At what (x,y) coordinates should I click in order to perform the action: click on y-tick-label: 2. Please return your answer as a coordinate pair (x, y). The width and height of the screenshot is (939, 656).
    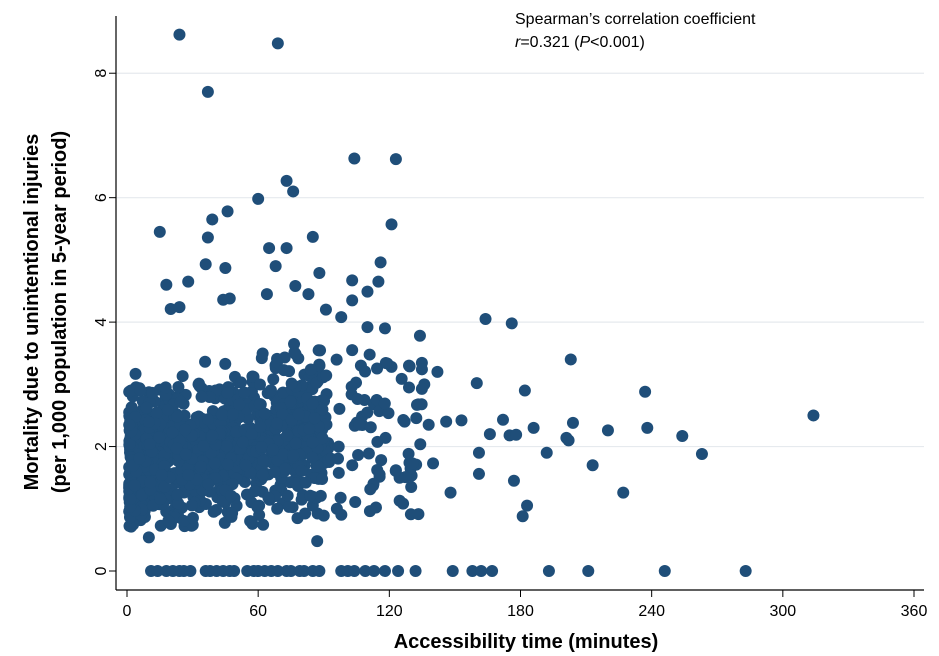
    Looking at the image, I should click on (101, 446).